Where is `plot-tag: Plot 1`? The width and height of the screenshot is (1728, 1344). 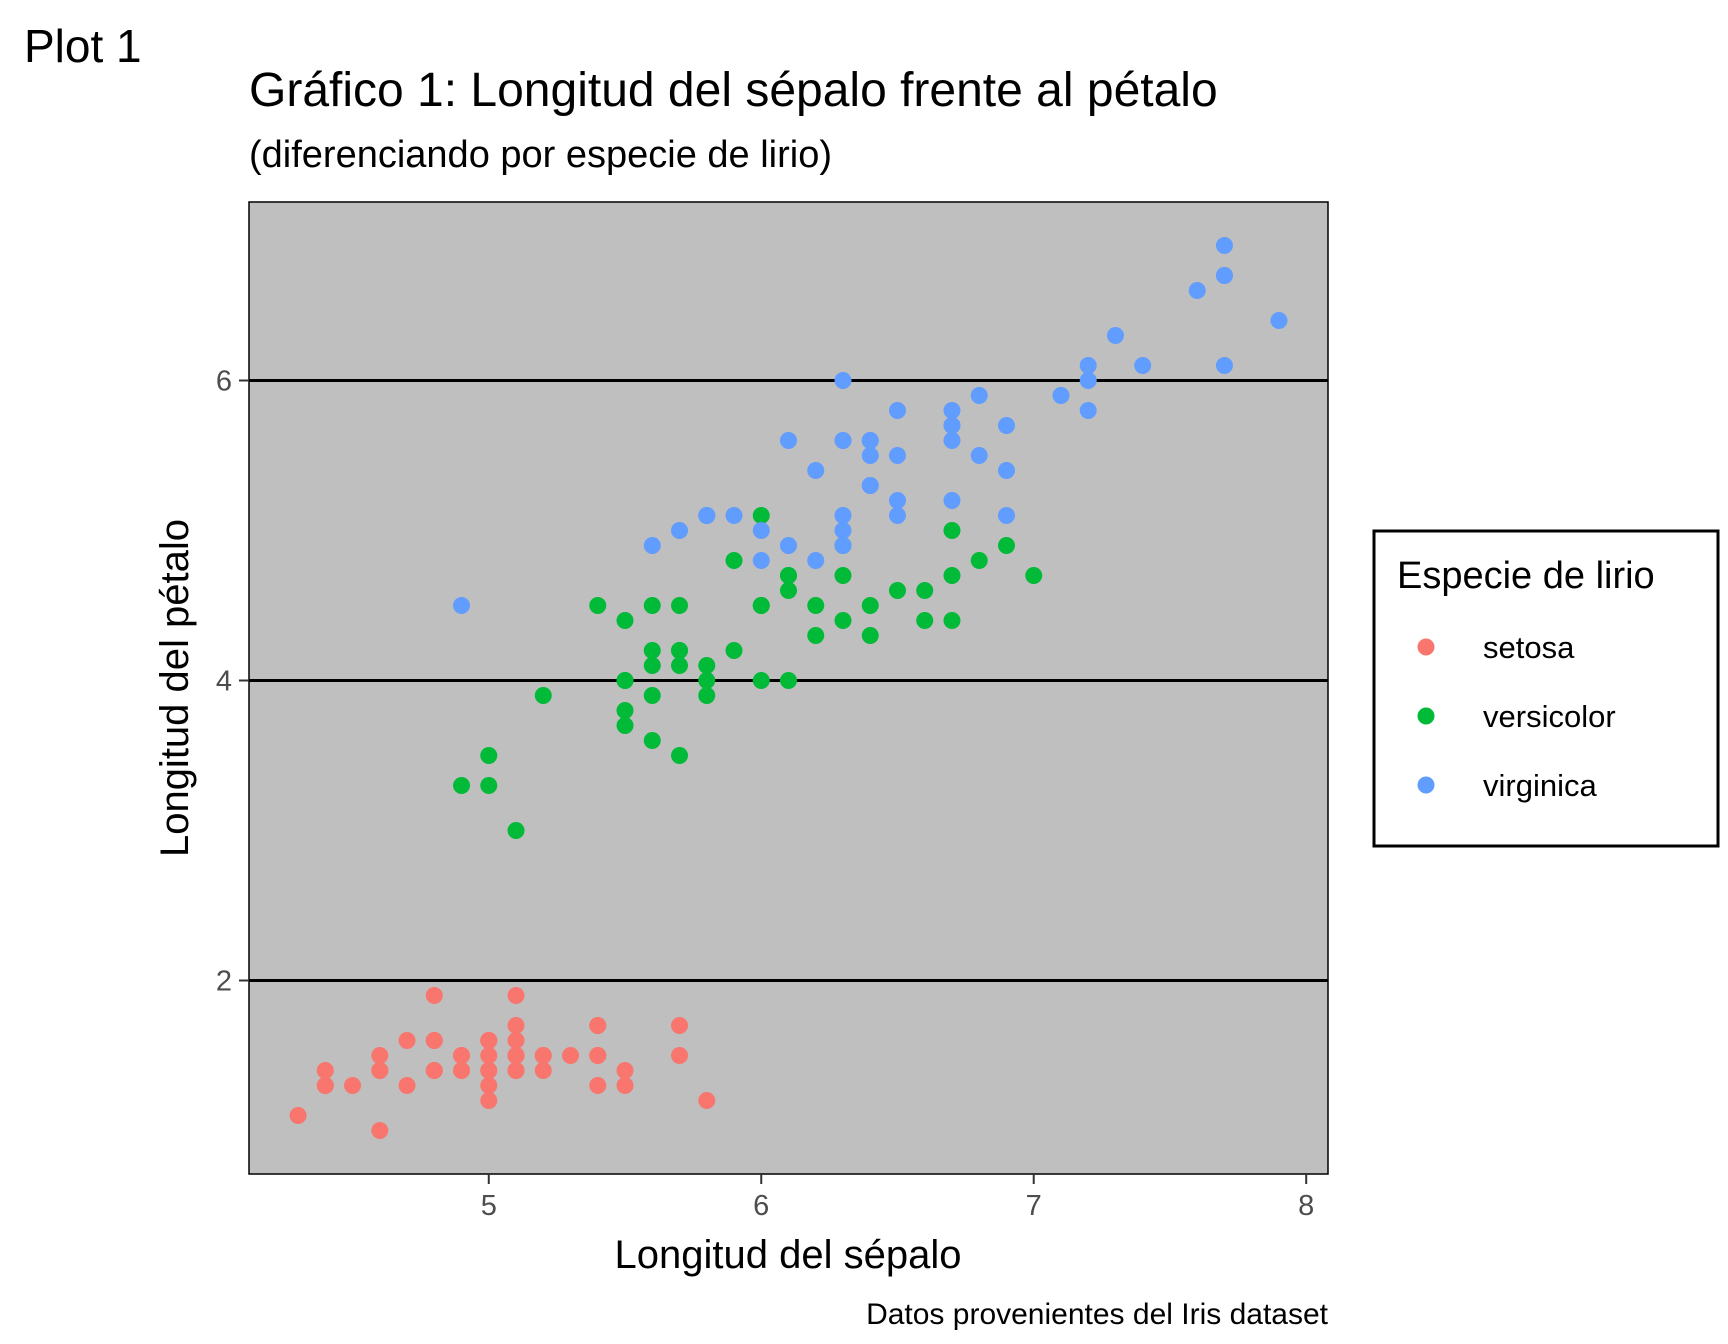
plot-tag: Plot 1 is located at coordinates (83, 46).